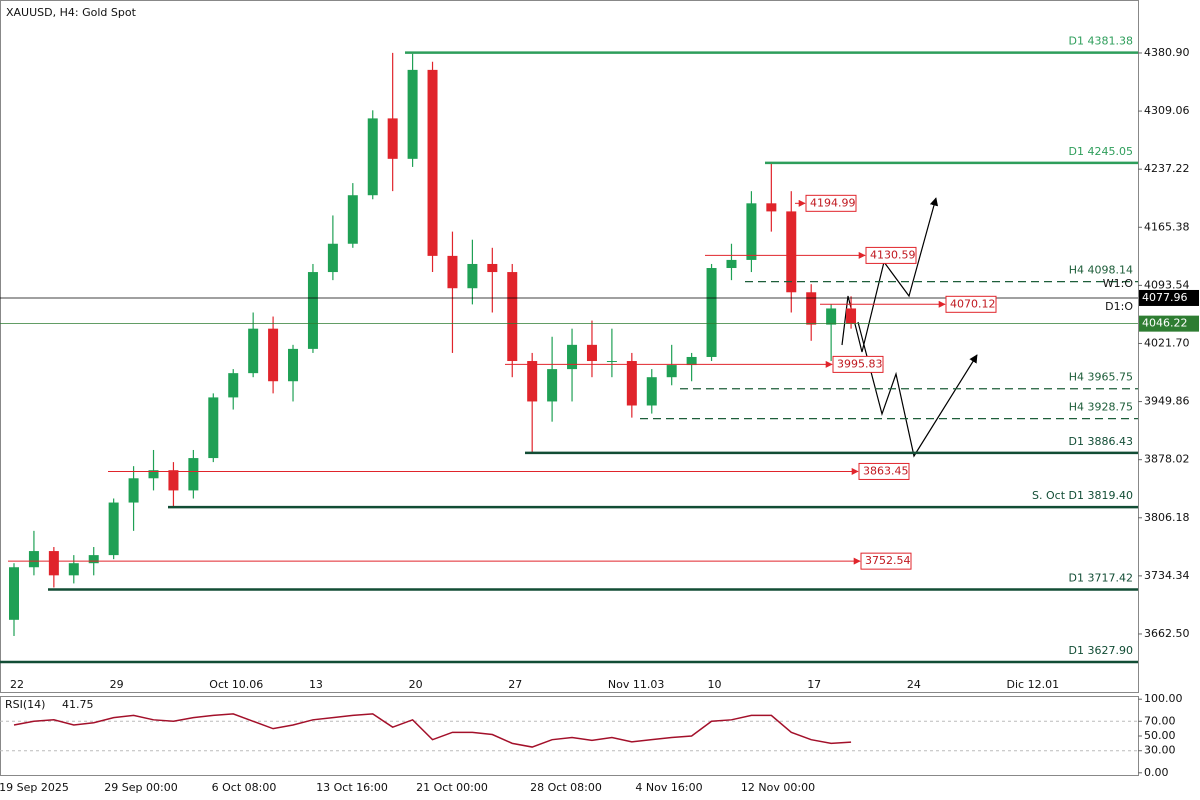 This screenshot has width=1200, height=800. Describe the element at coordinates (25, 704) in the screenshot. I see `rsi-title: RSI(14)` at that location.